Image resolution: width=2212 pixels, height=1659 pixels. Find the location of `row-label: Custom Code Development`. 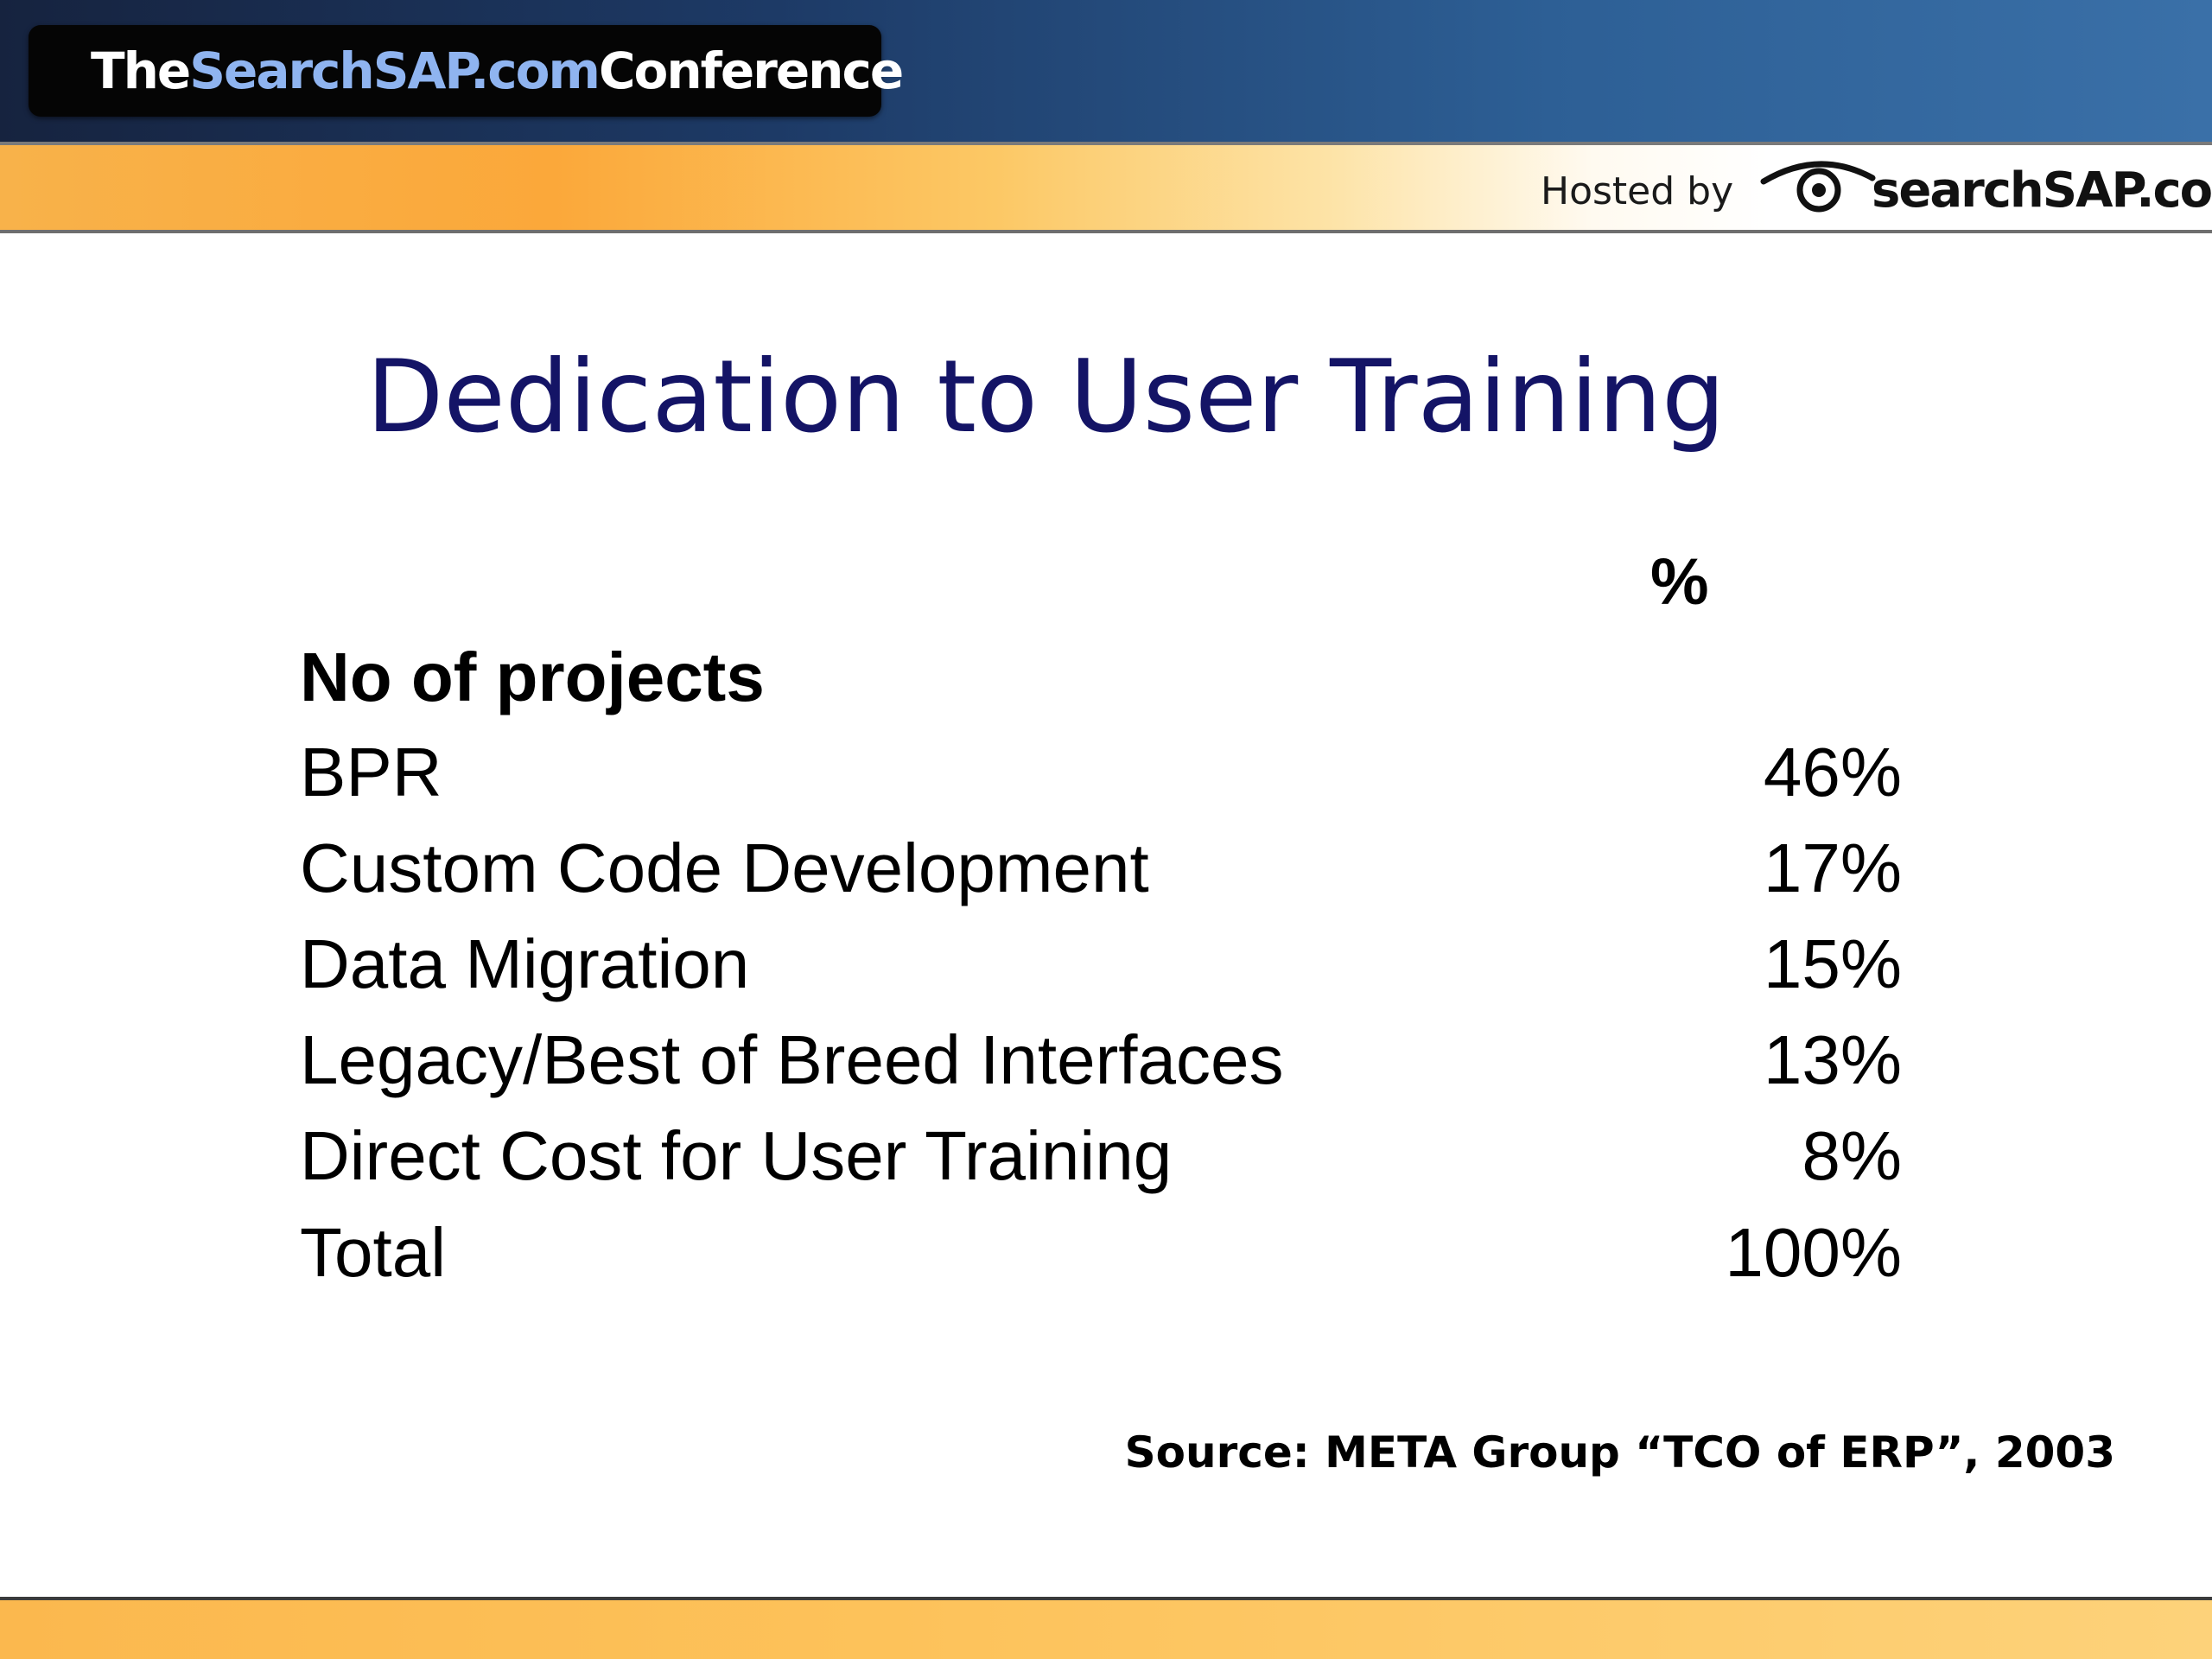

row-label: Custom Code Development is located at coordinates (724, 868).